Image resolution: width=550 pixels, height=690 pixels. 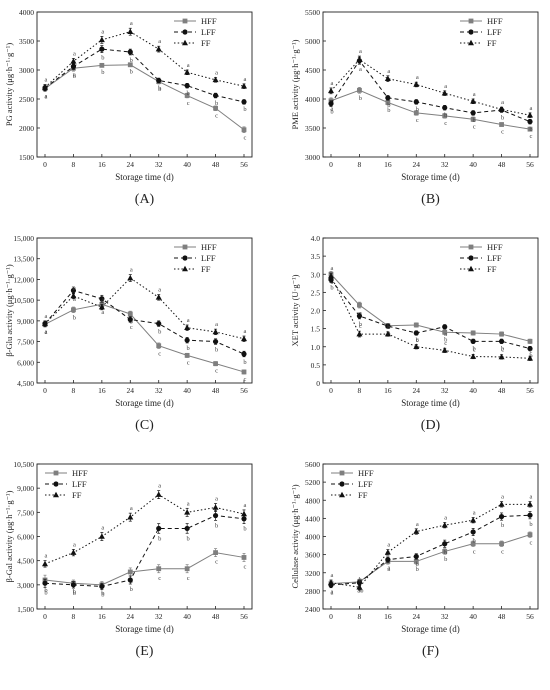 I want to click on legend-label: FF, so click(x=206, y=43).